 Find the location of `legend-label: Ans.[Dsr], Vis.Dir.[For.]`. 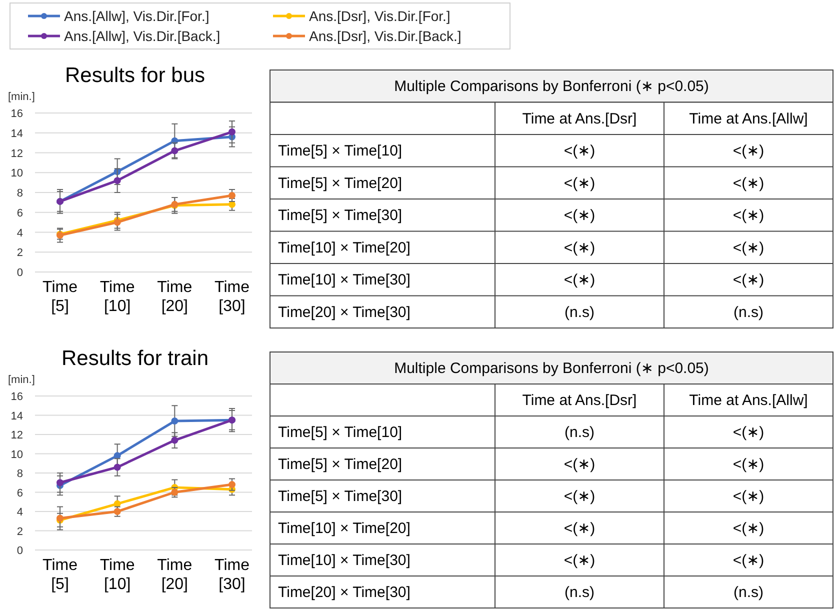

legend-label: Ans.[Dsr], Vis.Dir.[For.] is located at coordinates (379, 16).